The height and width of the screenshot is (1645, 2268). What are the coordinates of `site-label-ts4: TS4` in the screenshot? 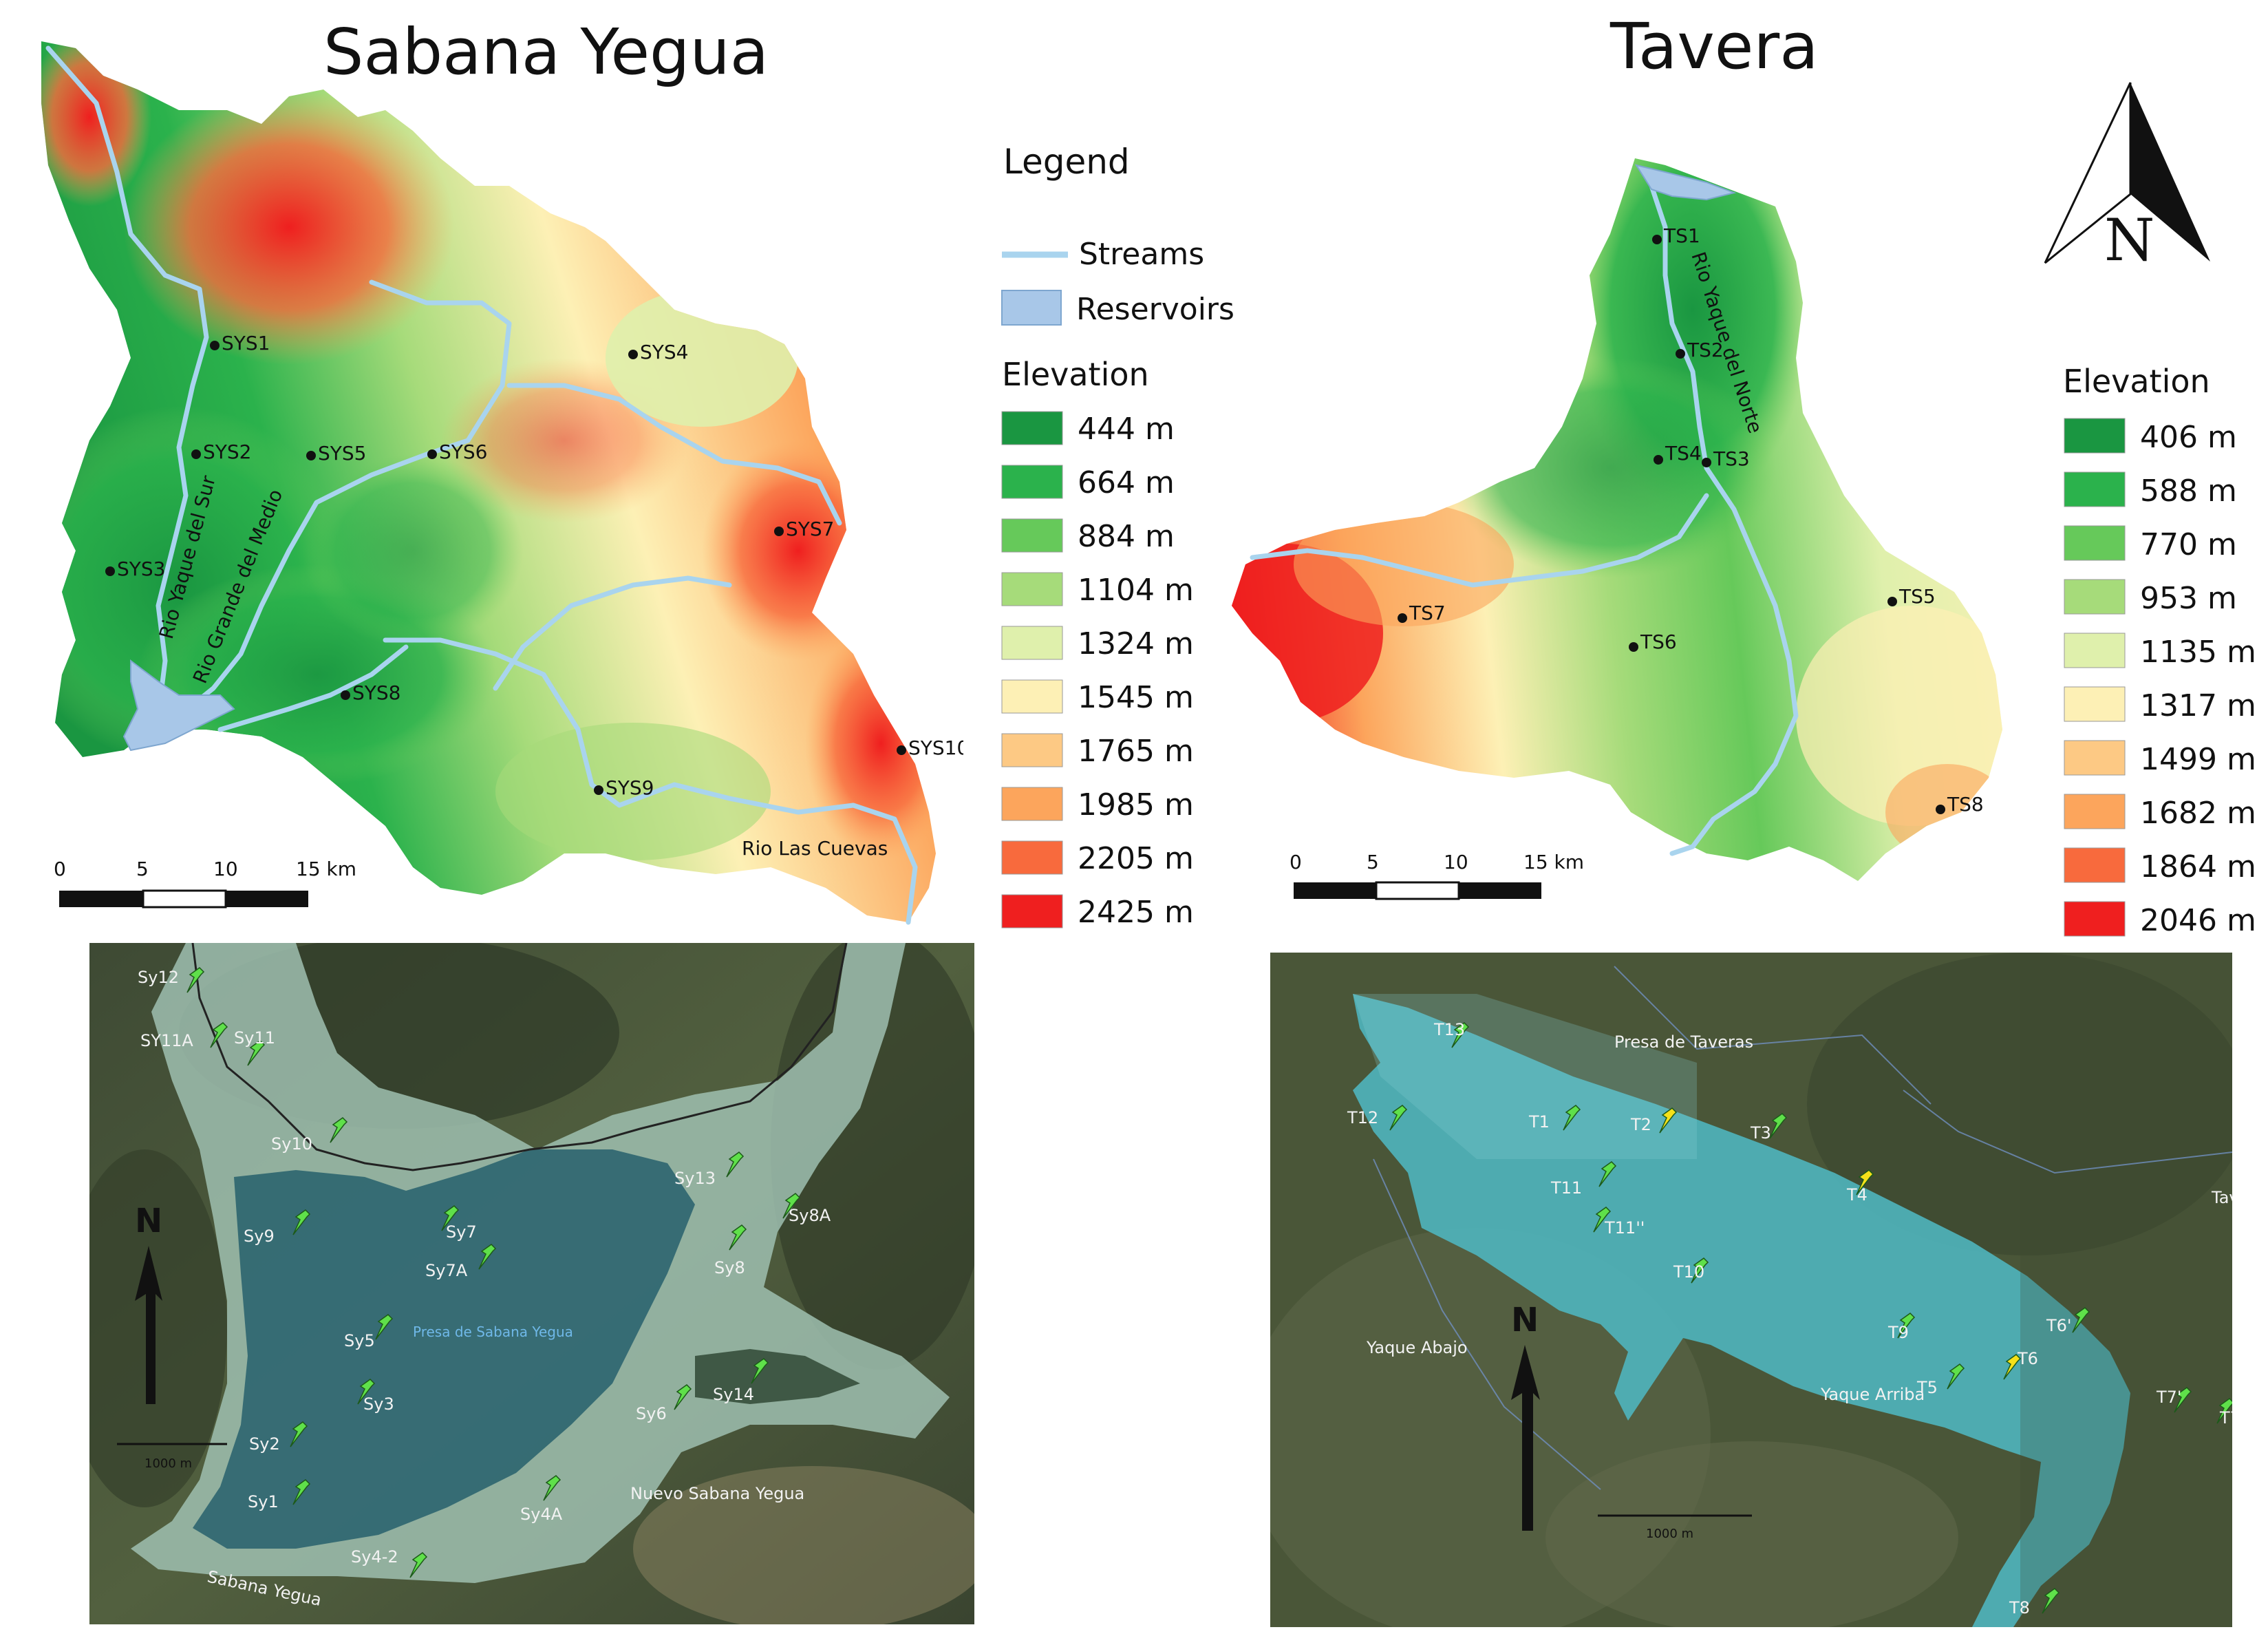 It's located at (1683, 454).